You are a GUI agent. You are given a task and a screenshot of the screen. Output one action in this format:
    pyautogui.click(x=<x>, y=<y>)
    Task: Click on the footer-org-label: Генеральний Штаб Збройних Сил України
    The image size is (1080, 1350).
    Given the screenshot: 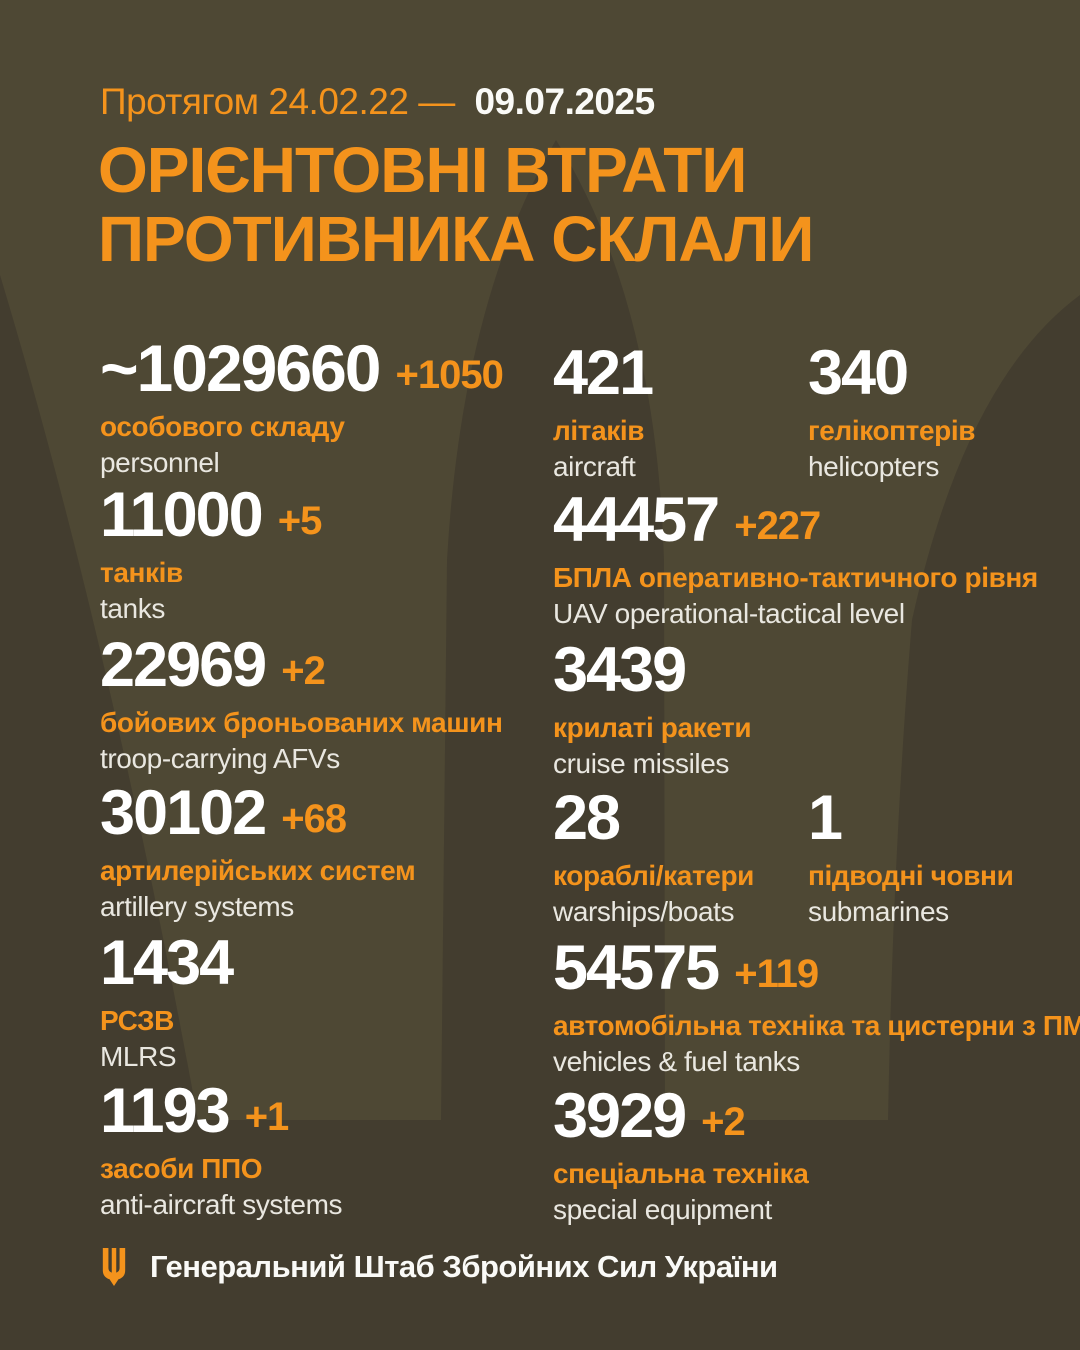 What is the action you would take?
    pyautogui.click(x=464, y=1266)
    